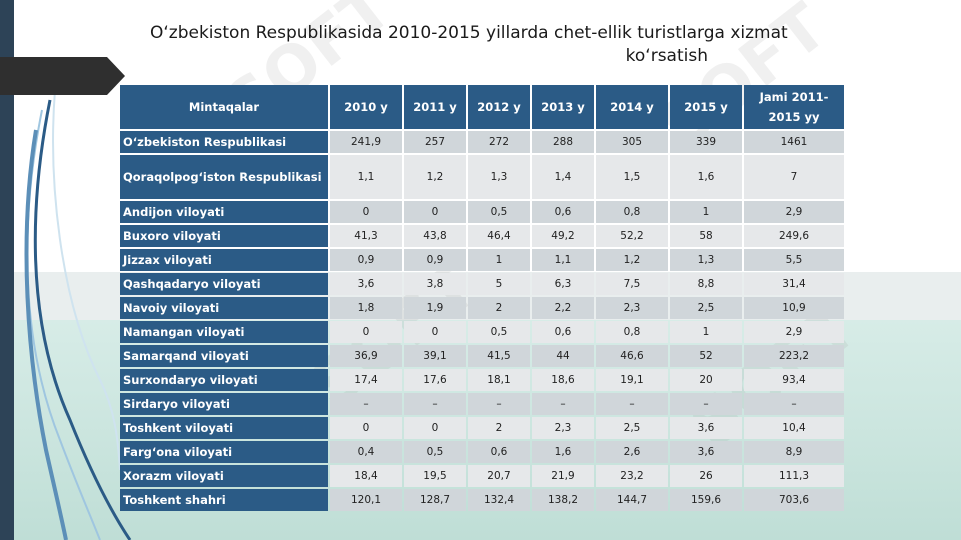 The image size is (961, 540). I want to click on value-cell: 2,6, so click(632, 452).